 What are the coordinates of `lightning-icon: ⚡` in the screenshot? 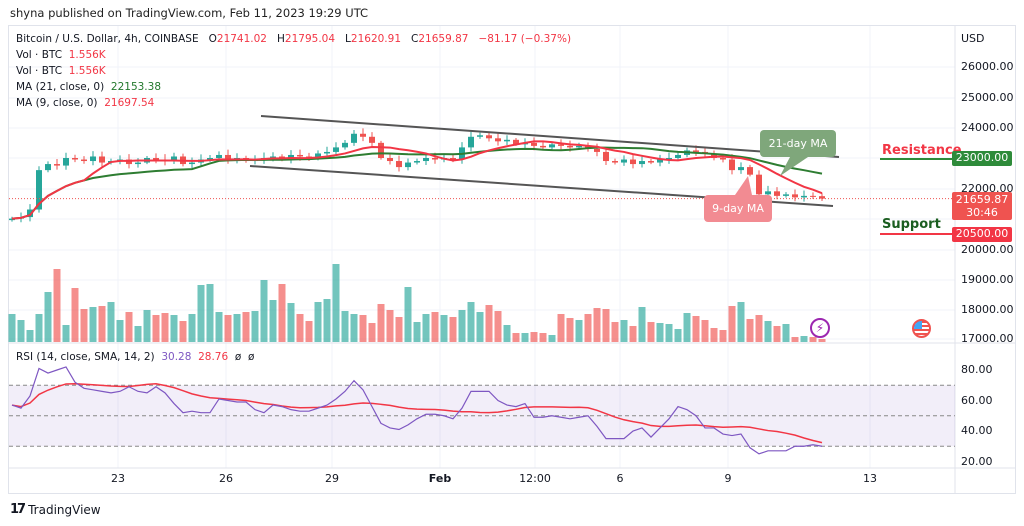 It's located at (820, 328).